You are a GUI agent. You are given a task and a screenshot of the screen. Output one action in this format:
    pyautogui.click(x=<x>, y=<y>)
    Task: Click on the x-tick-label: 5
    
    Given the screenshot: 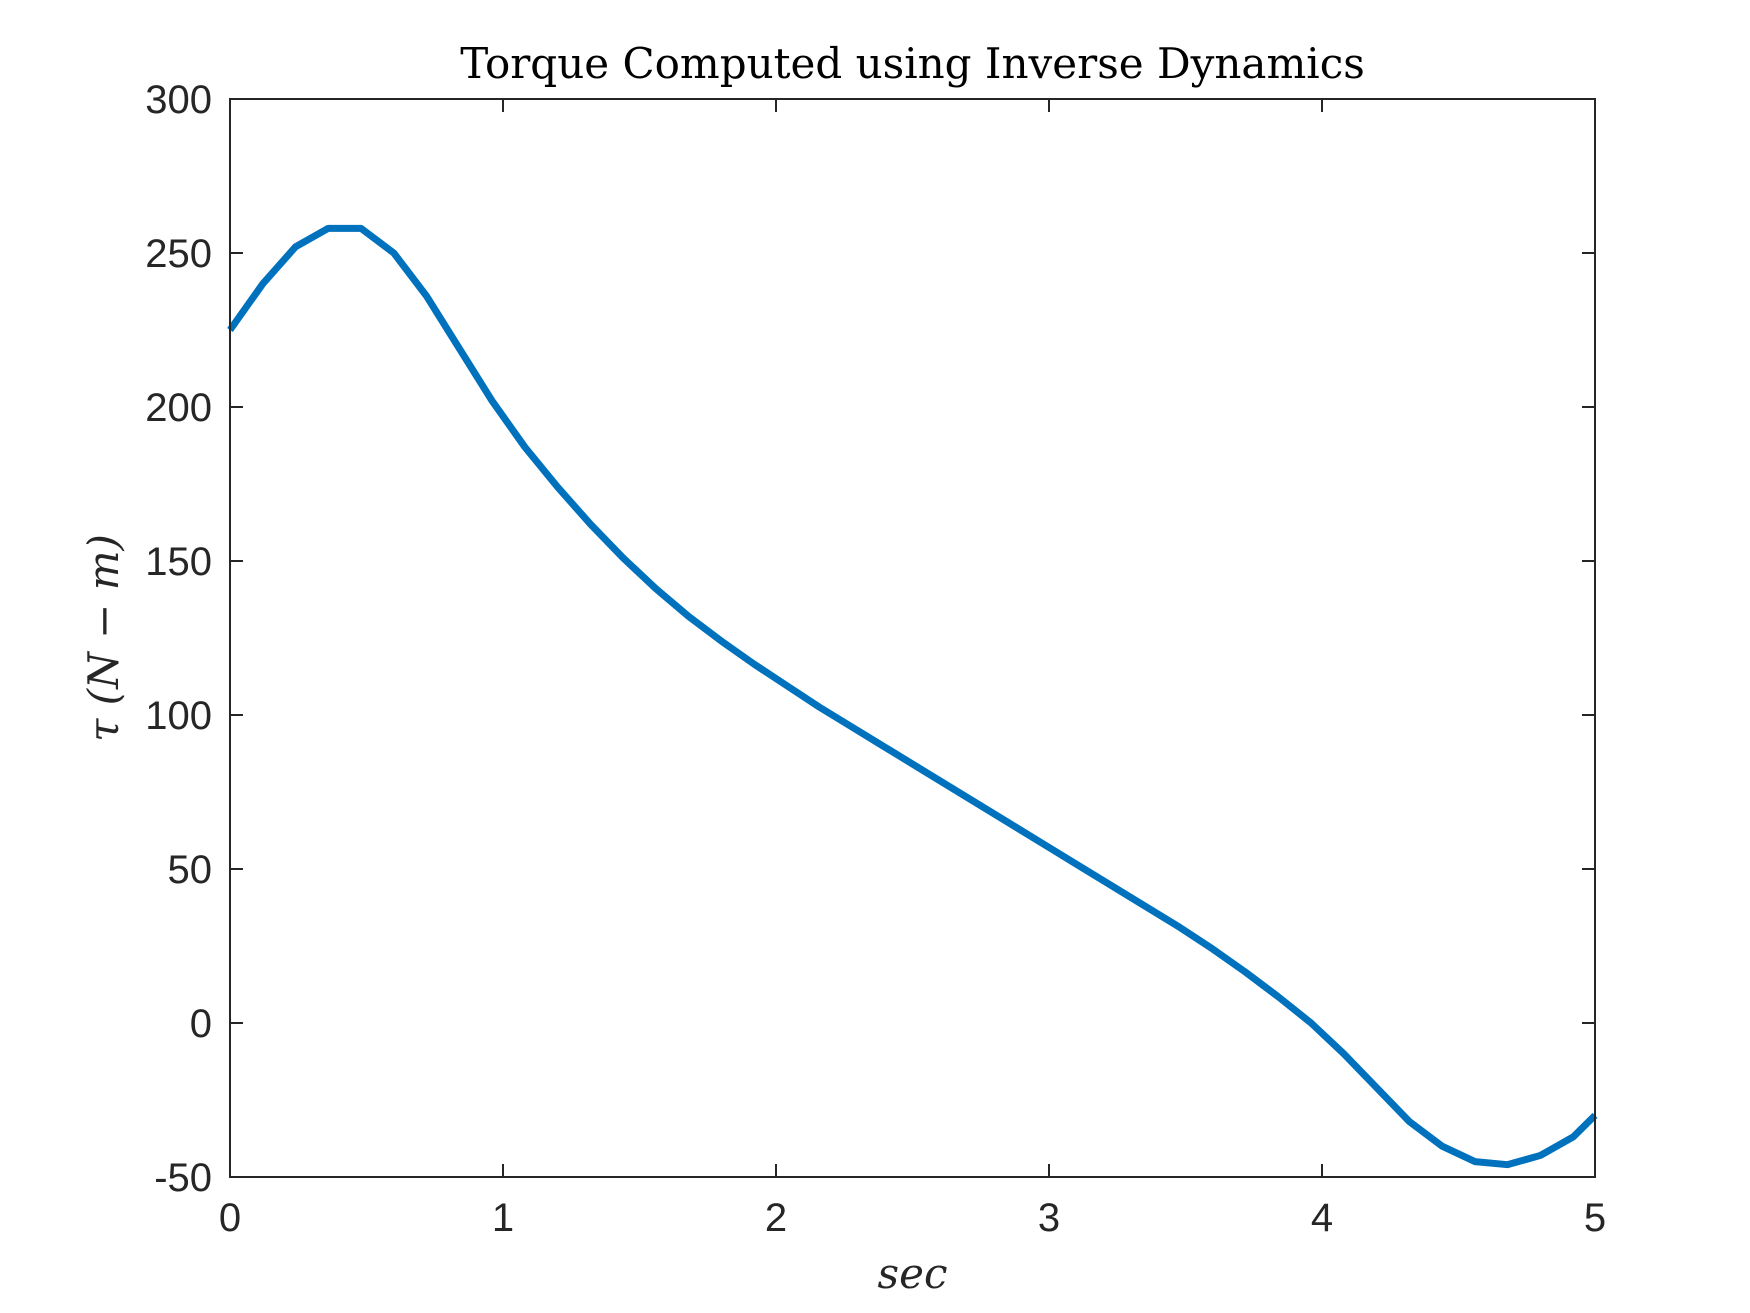 What is the action you would take?
    pyautogui.click(x=1595, y=1218)
    